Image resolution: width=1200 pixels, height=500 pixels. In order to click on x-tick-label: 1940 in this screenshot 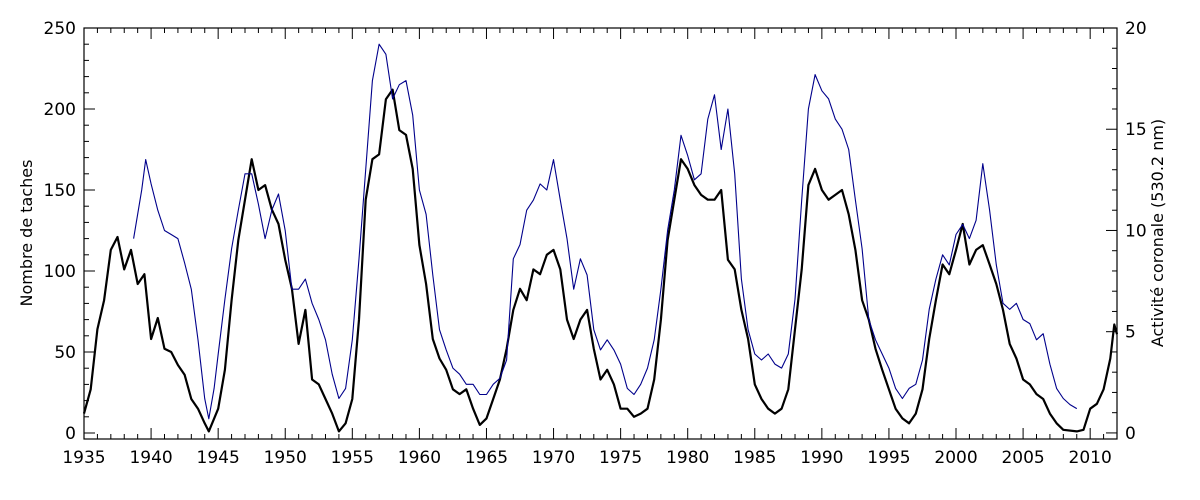, I will do `click(150, 458)`.